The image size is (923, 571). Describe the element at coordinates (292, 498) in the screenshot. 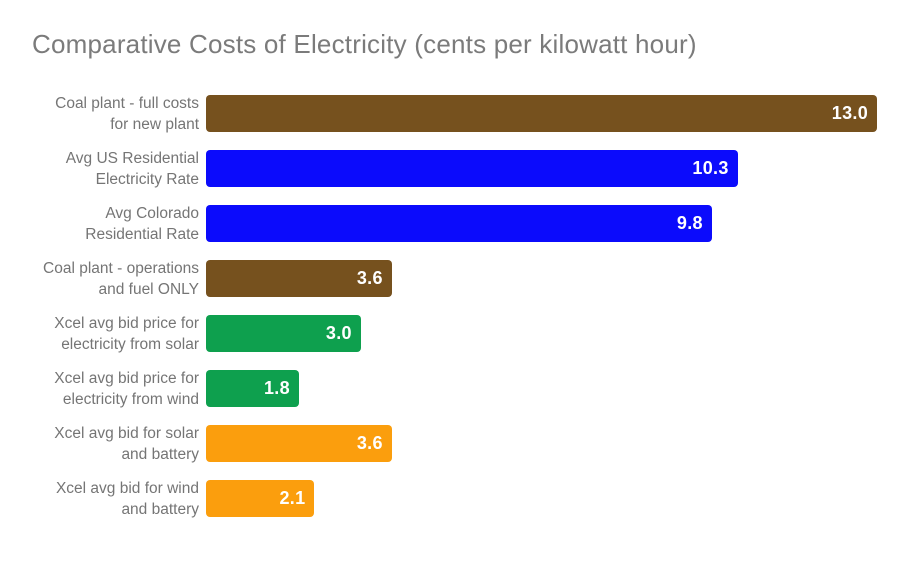

I see `bar-value-label: 2.1` at that location.